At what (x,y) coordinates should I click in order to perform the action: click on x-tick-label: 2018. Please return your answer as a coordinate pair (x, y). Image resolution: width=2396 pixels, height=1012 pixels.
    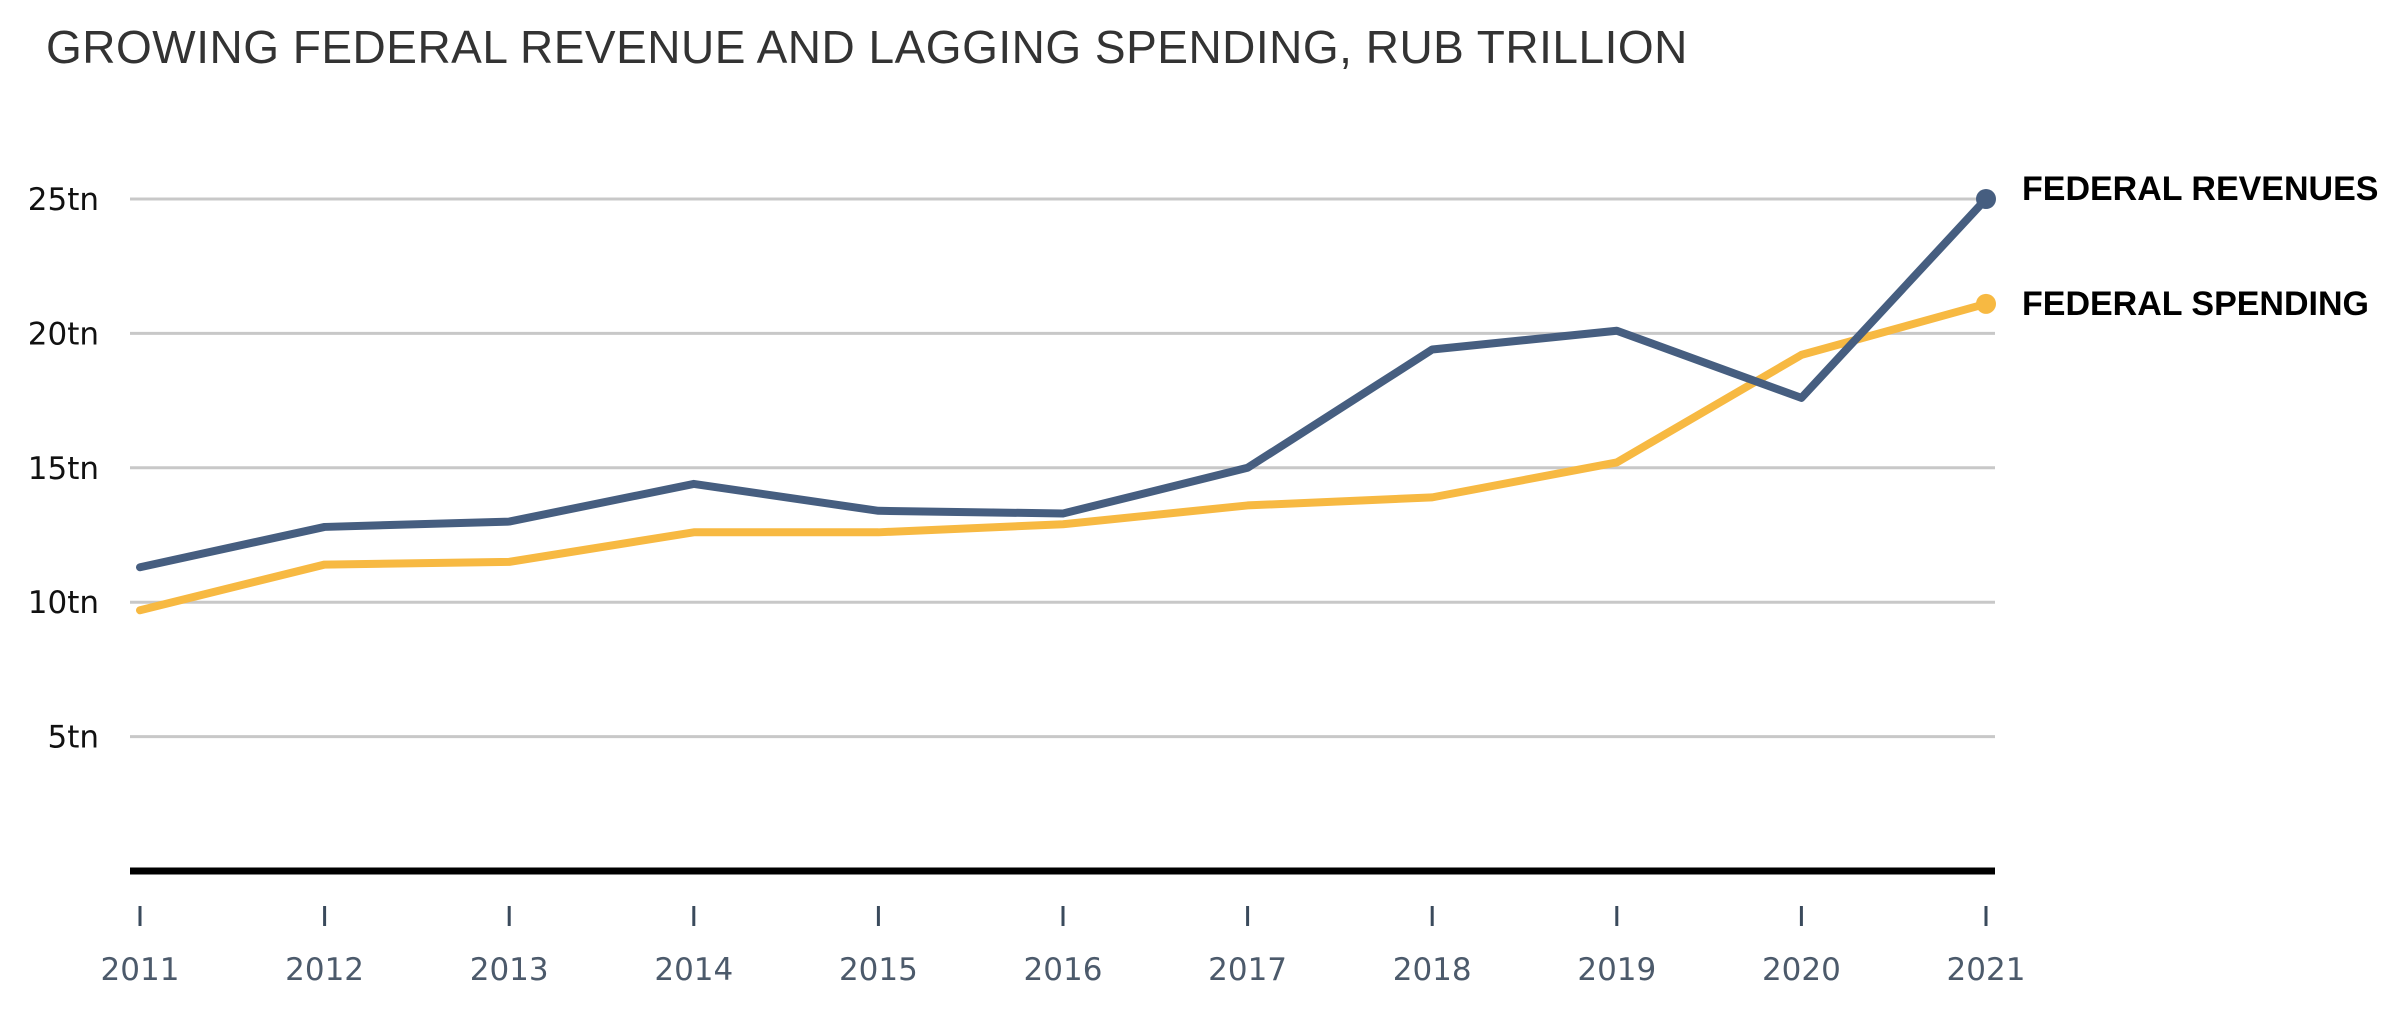
    Looking at the image, I should click on (1432, 970).